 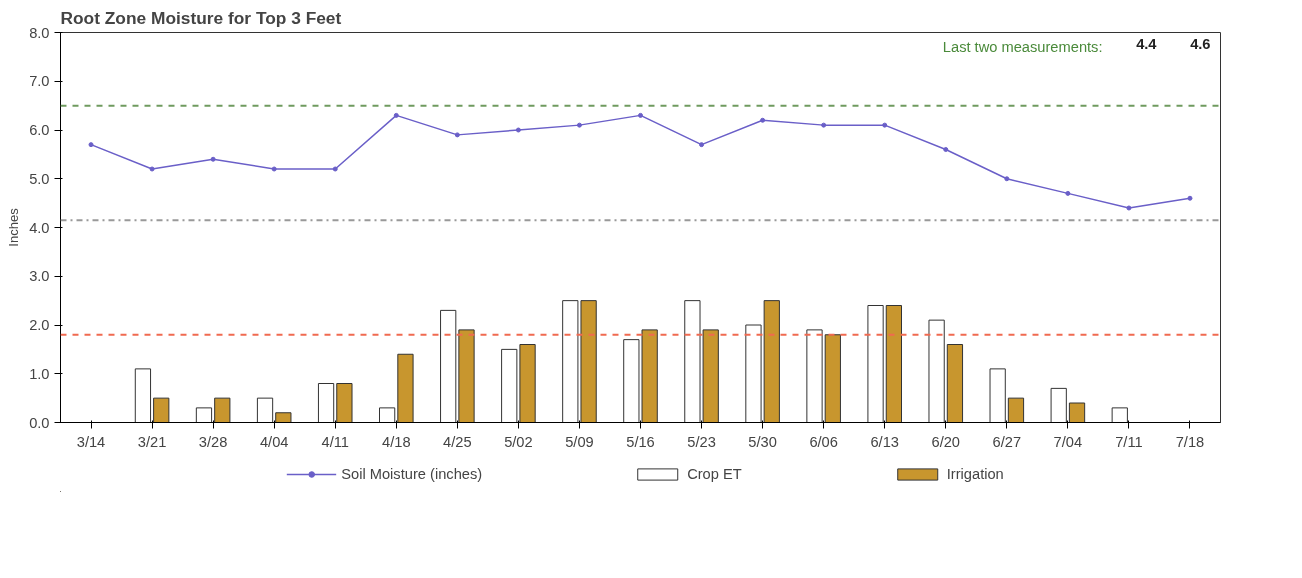 What do you see at coordinates (152, 441) in the screenshot?
I see `x-tick-label: 3/21` at bounding box center [152, 441].